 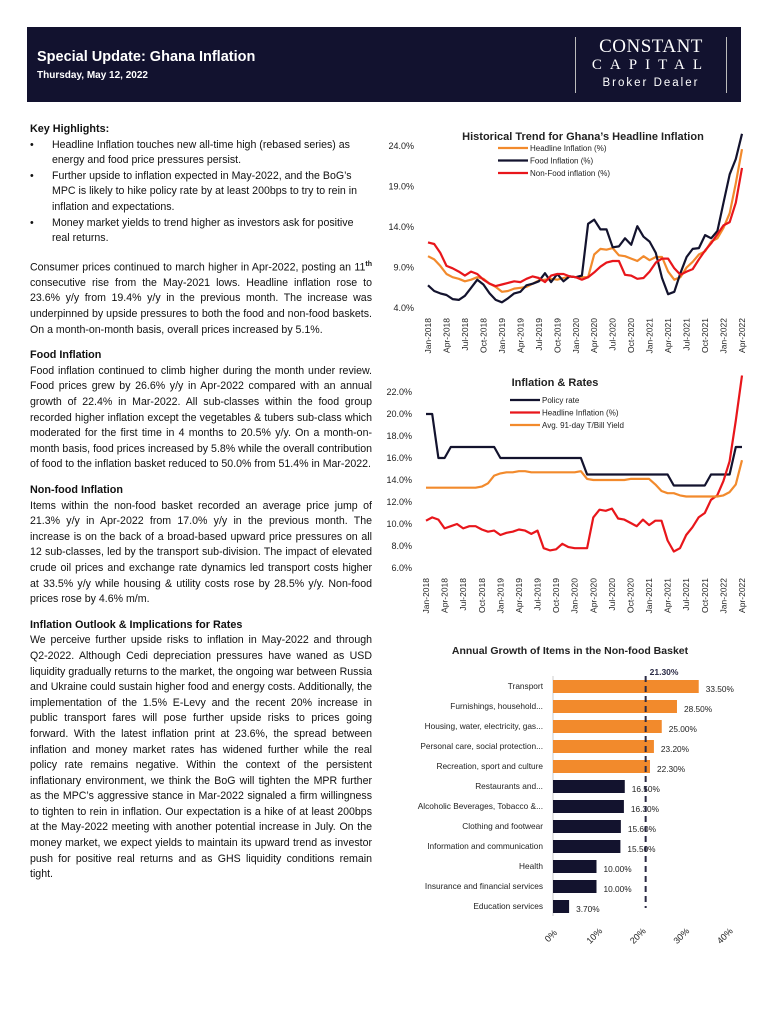 What do you see at coordinates (368, 264) in the screenshot?
I see `intro-sup: th` at bounding box center [368, 264].